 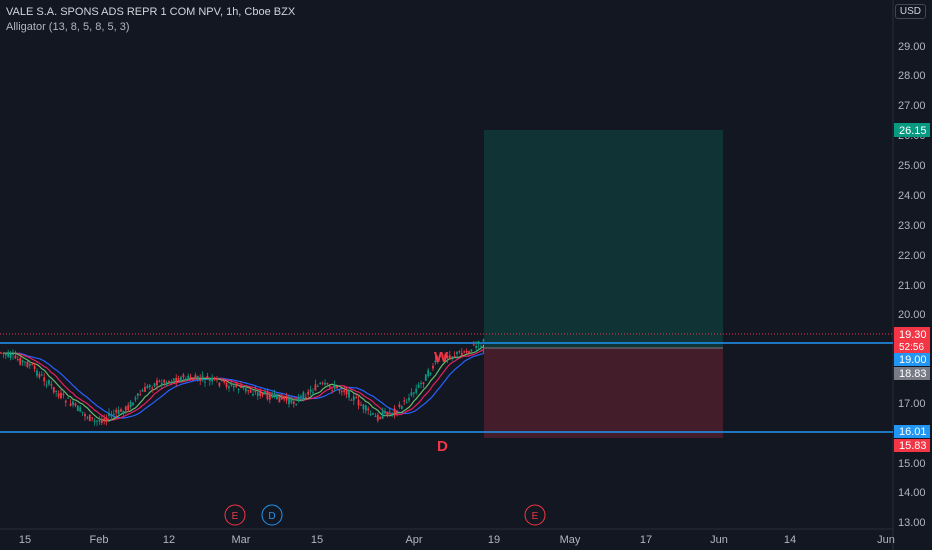 What do you see at coordinates (913, 131) in the screenshot?
I see `price-label-target-text: 26.15` at bounding box center [913, 131].